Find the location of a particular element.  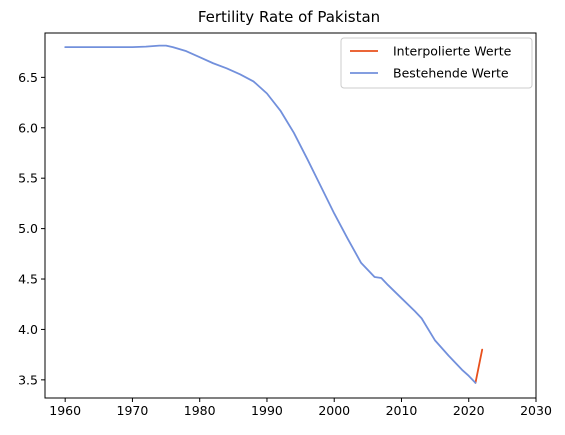

x-tick-label: 1990 is located at coordinates (267, 410).